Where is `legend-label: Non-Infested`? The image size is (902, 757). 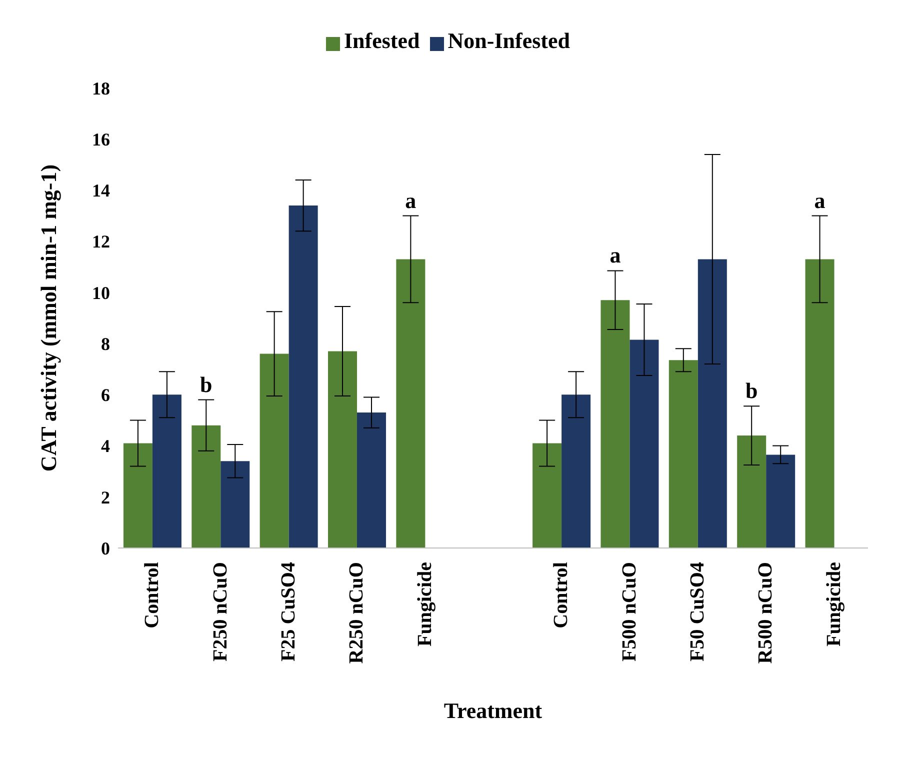 legend-label: Non-Infested is located at coordinates (509, 40).